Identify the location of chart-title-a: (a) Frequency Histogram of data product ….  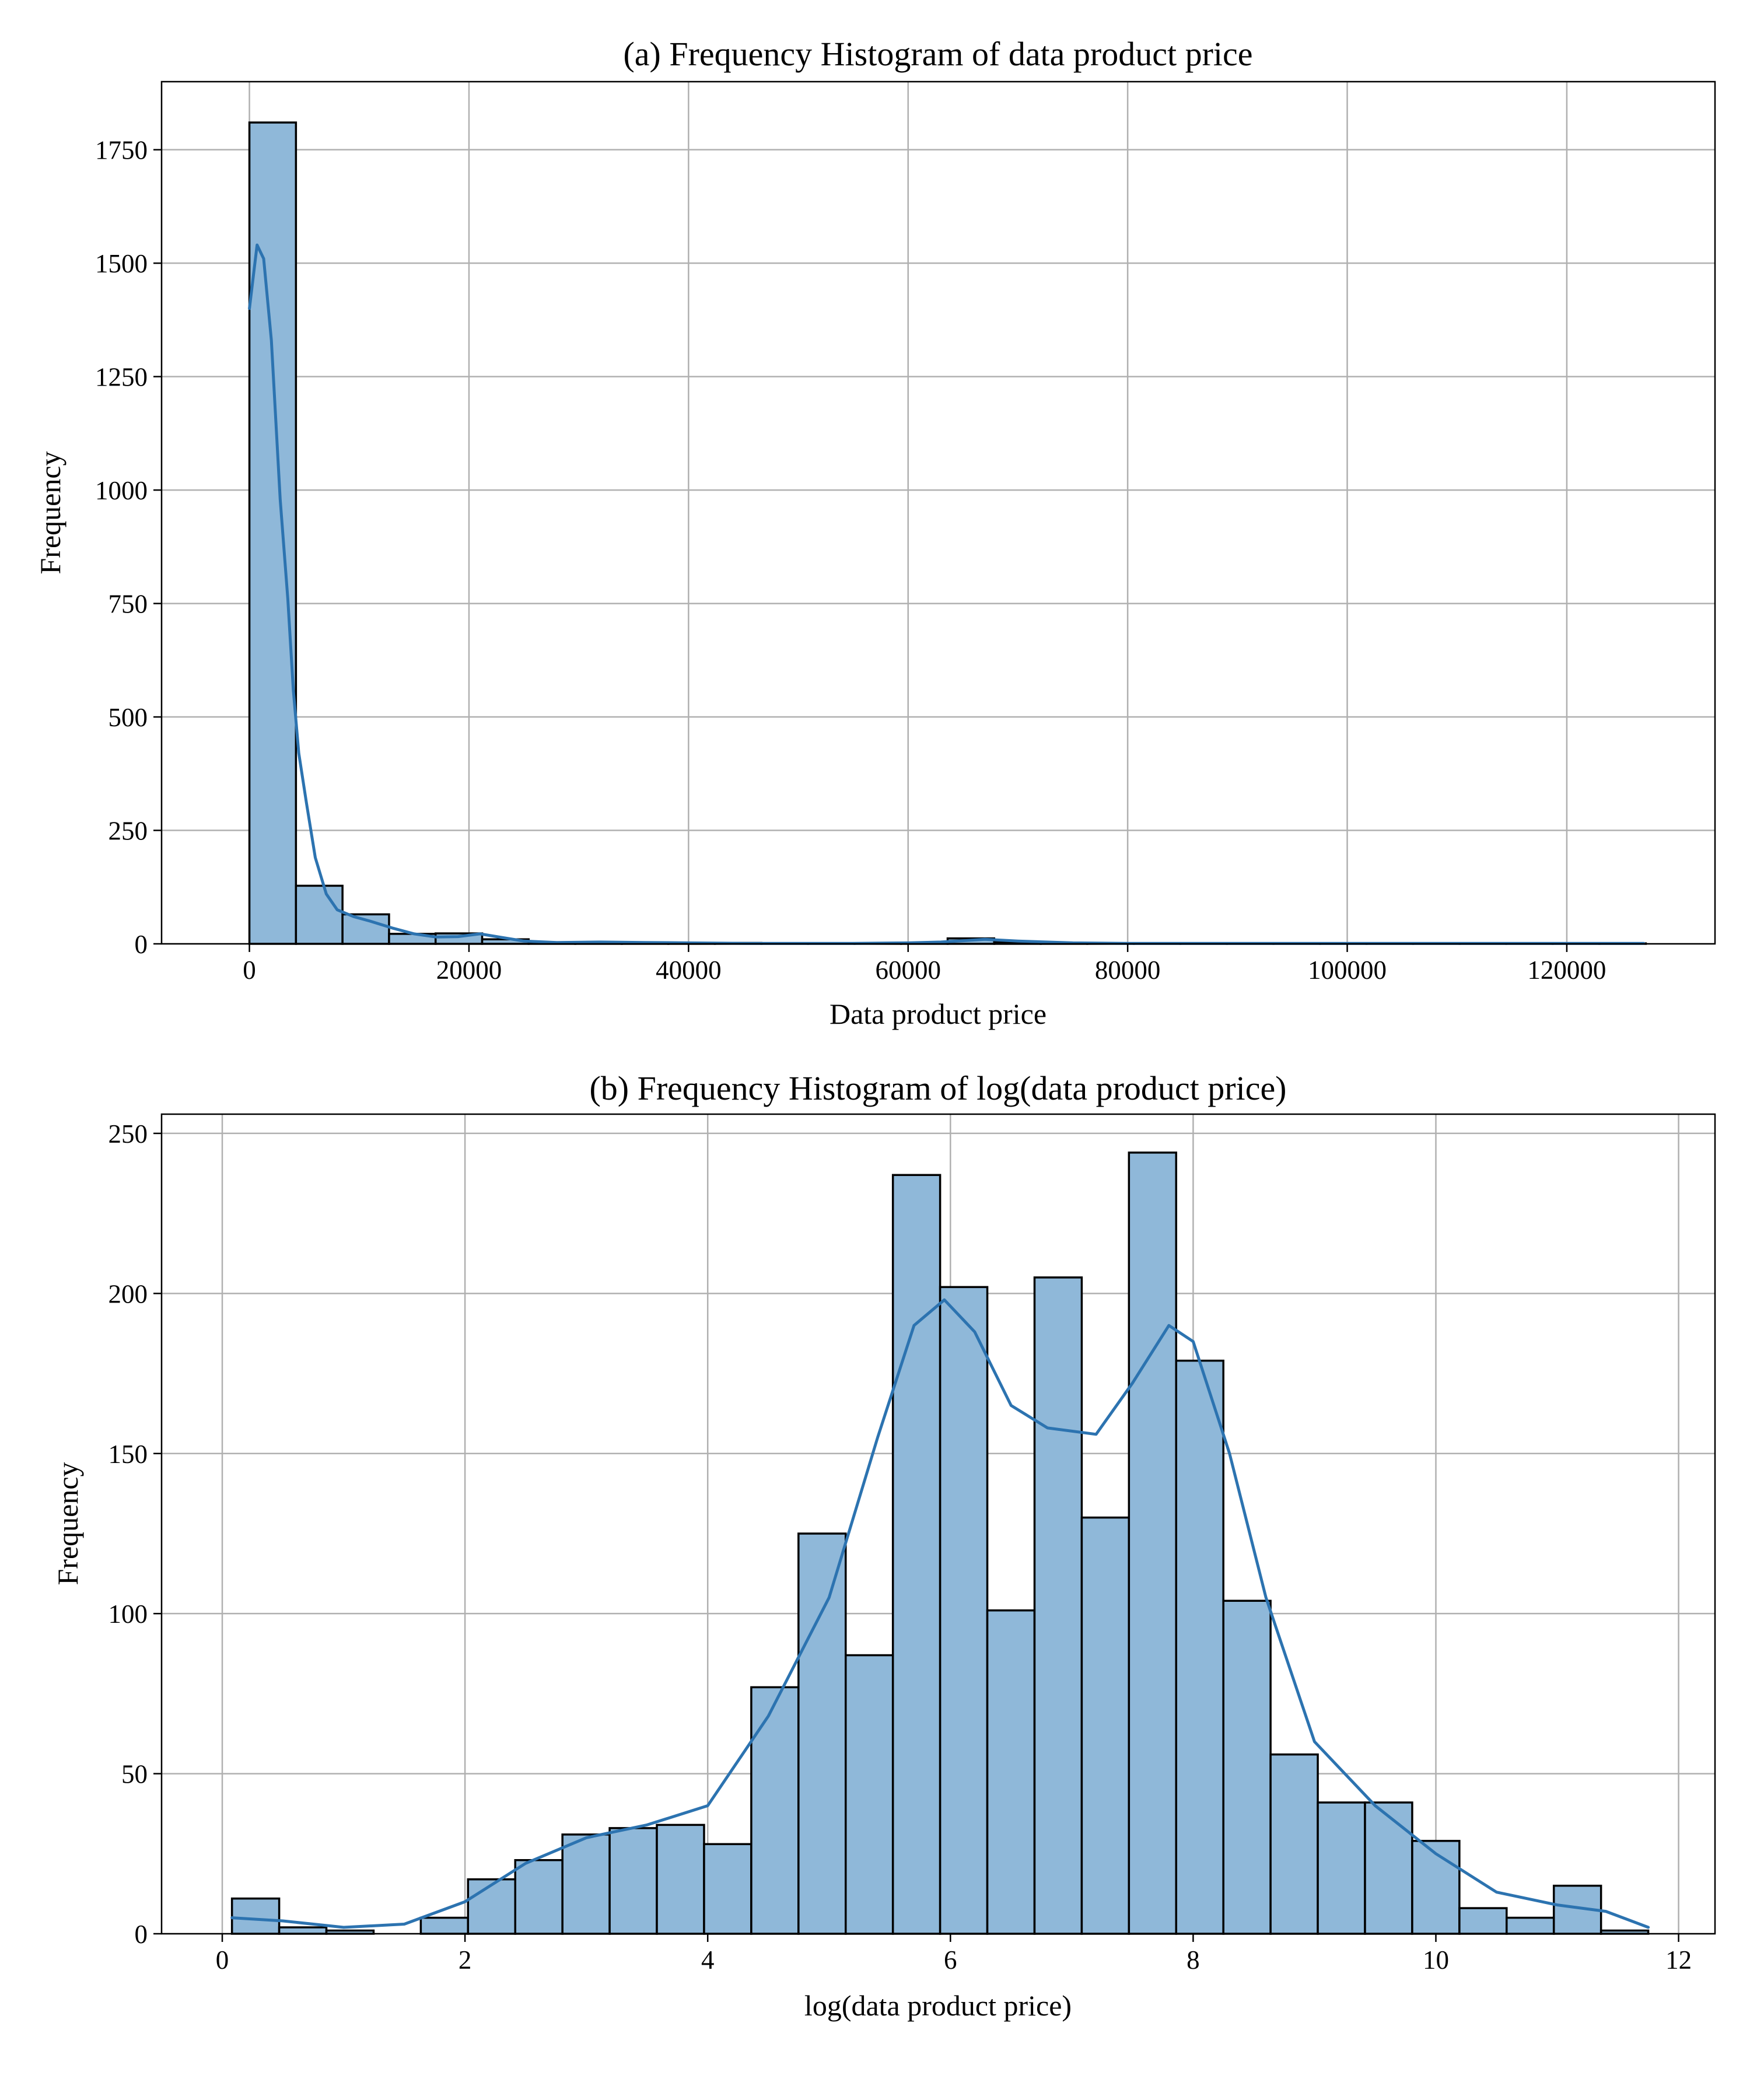
(937, 54).